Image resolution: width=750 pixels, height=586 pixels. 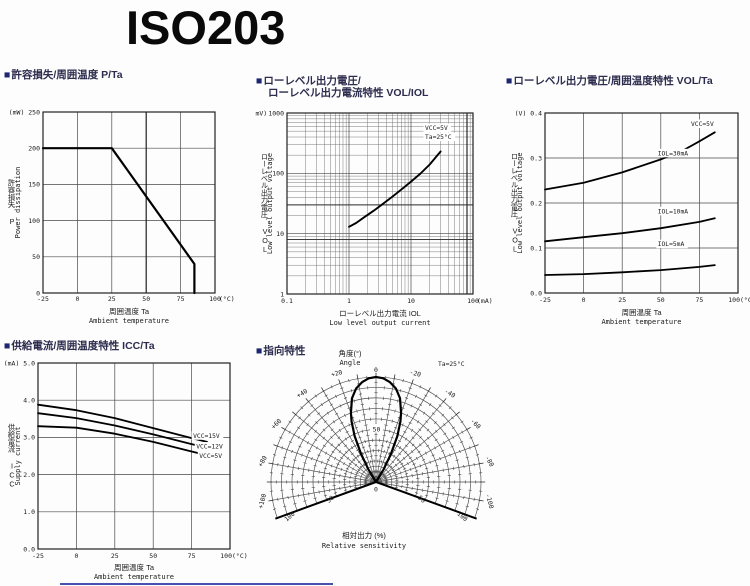 What do you see at coordinates (209, 447) in the screenshot?
I see `svg-text: VCC=12V` at bounding box center [209, 447].